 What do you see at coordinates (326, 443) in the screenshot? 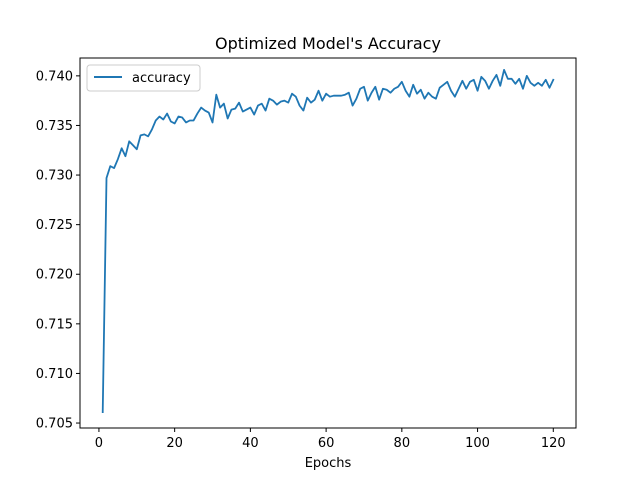
I see `x-tick-label: 60` at bounding box center [326, 443].